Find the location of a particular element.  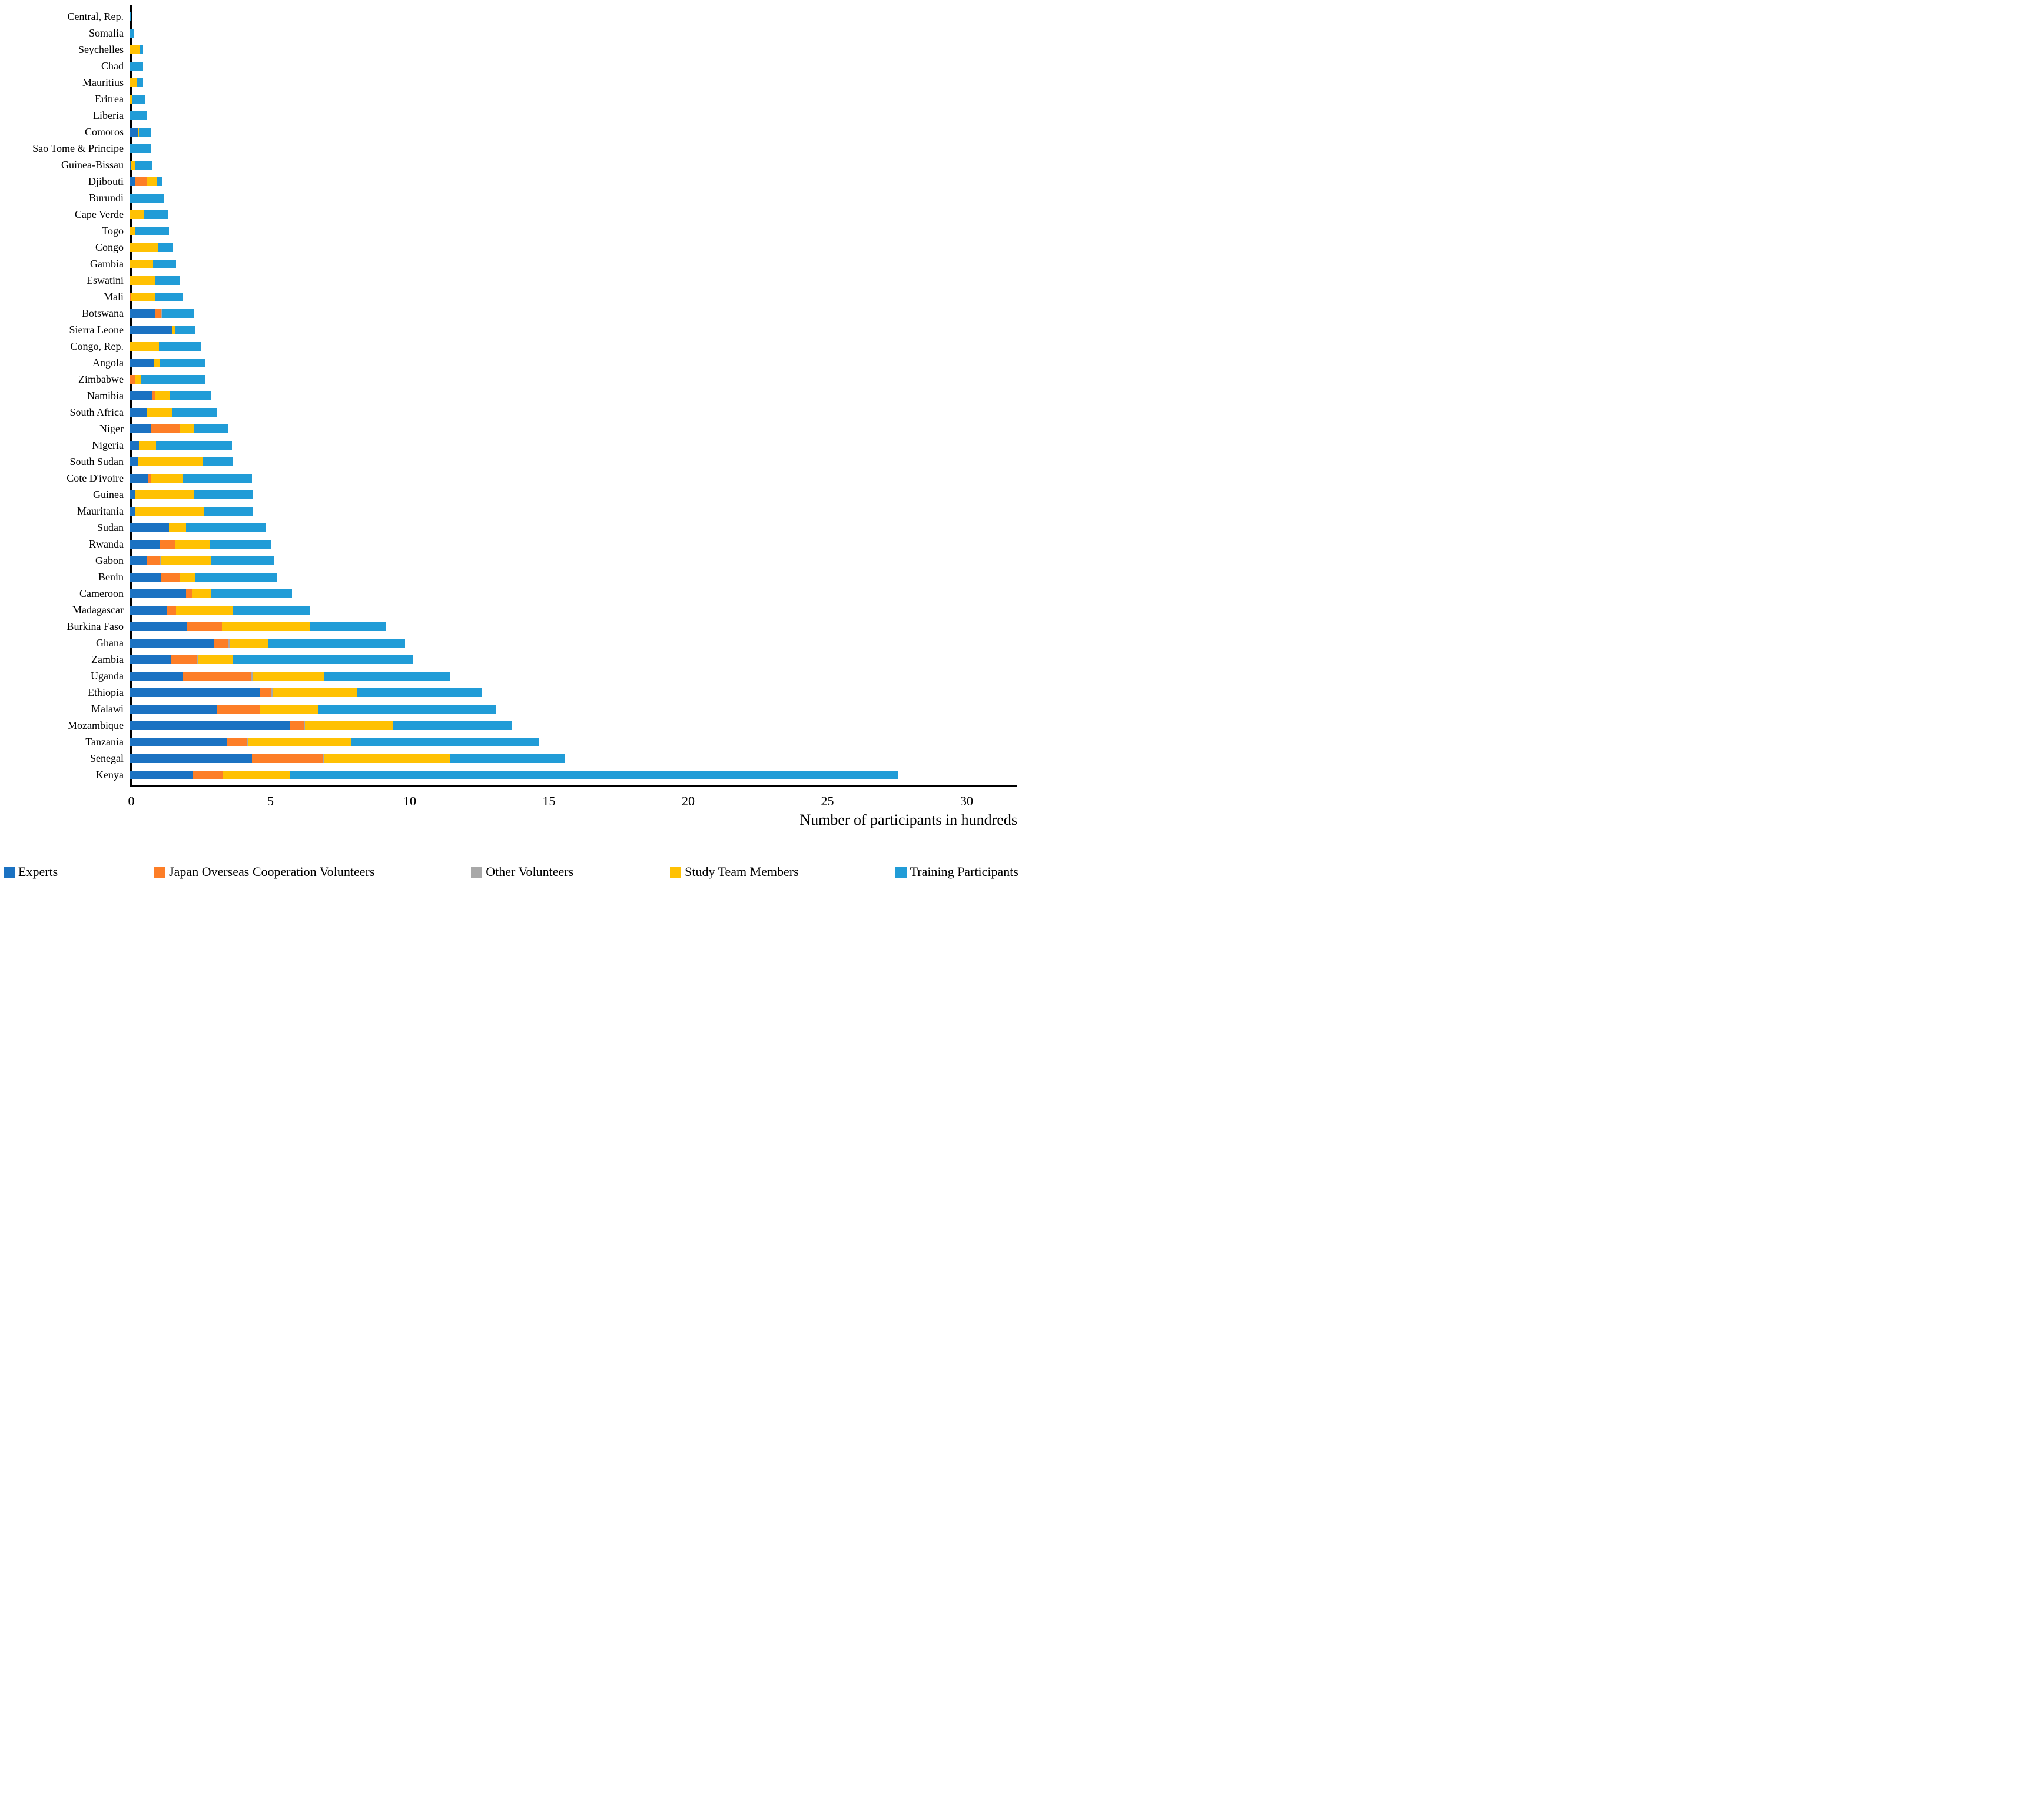

country-label: Mozambique is located at coordinates (96, 725).